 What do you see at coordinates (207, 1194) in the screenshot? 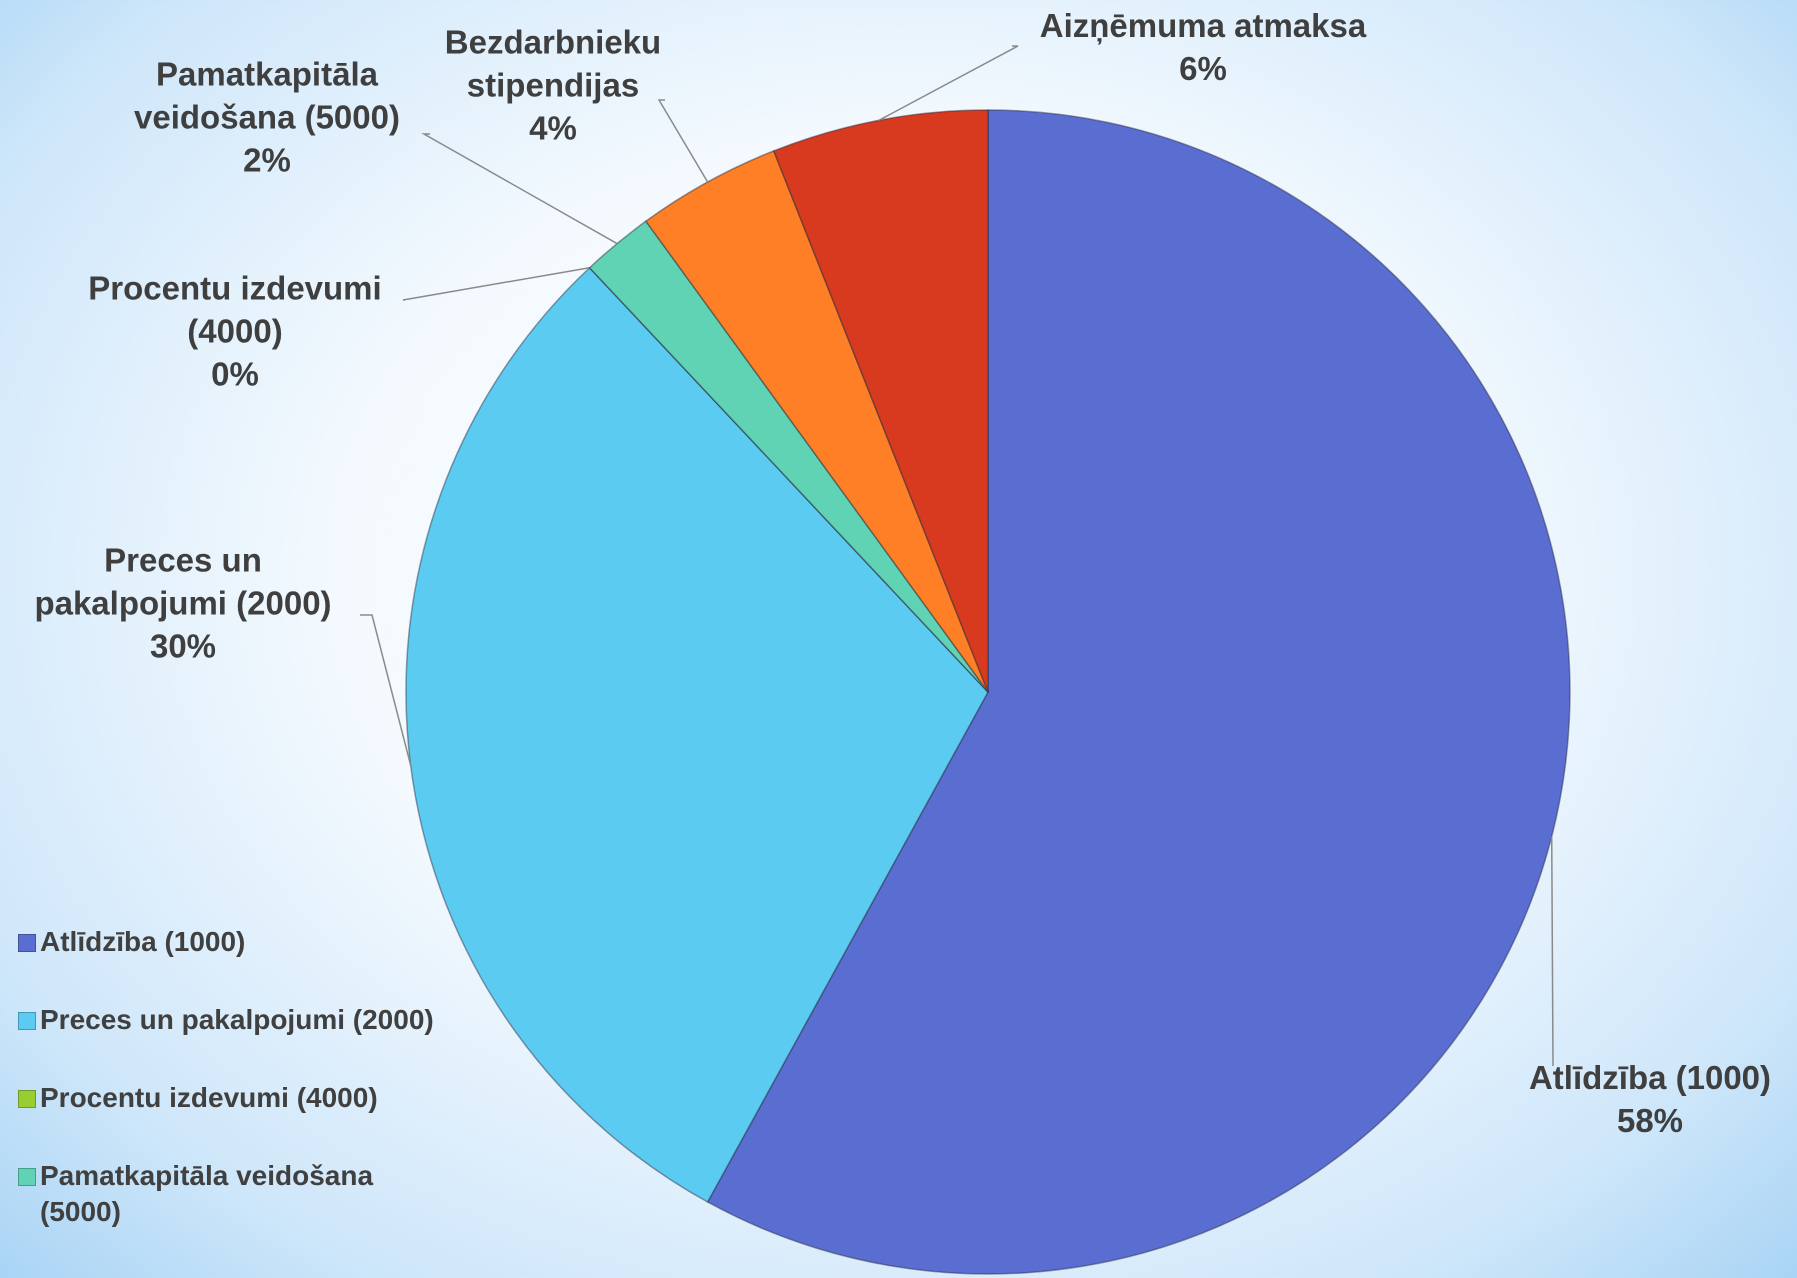
I see `legend-label: Pamatkapitāla veidošana (5000)` at bounding box center [207, 1194].